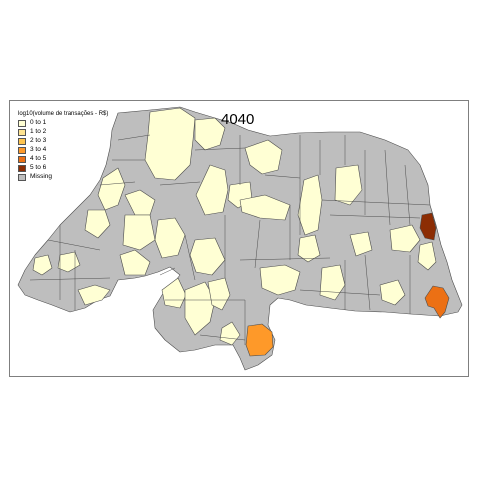 The width and height of the screenshot is (480, 480). What do you see at coordinates (38, 131) in the screenshot?
I see `legend-label: 1 to 2` at bounding box center [38, 131].